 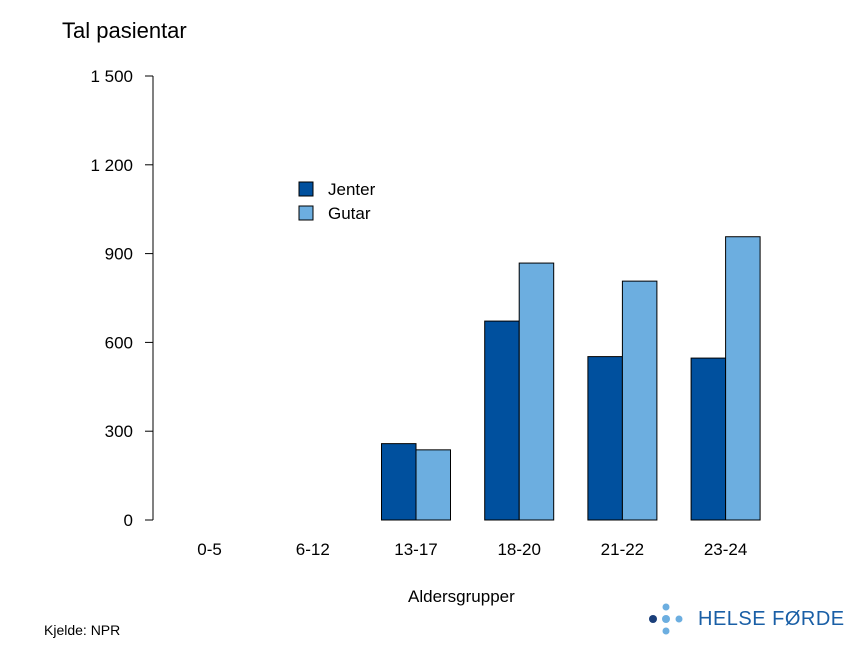 What do you see at coordinates (461, 596) in the screenshot?
I see `x-axis-title: Aldersgrupper` at bounding box center [461, 596].